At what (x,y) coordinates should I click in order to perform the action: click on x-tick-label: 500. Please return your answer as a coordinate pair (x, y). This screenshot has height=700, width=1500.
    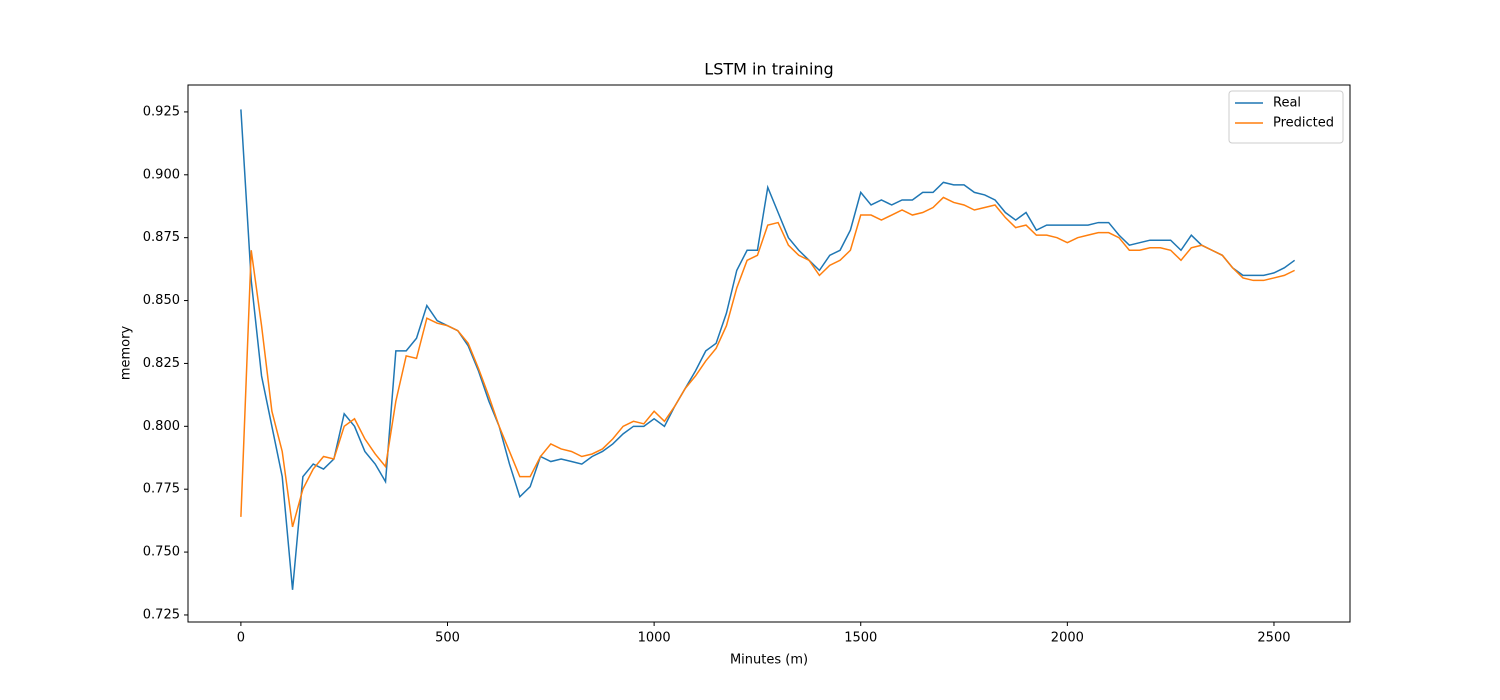
    Looking at the image, I should click on (447, 638).